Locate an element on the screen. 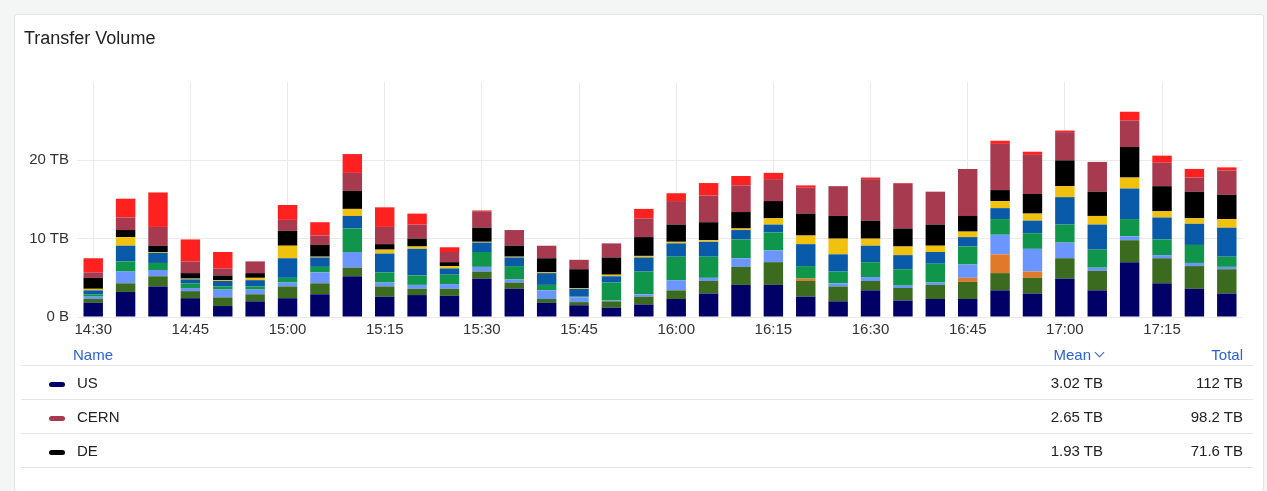 The width and height of the screenshot is (1267, 491). y-tick-label: 0 B is located at coordinates (58, 316).